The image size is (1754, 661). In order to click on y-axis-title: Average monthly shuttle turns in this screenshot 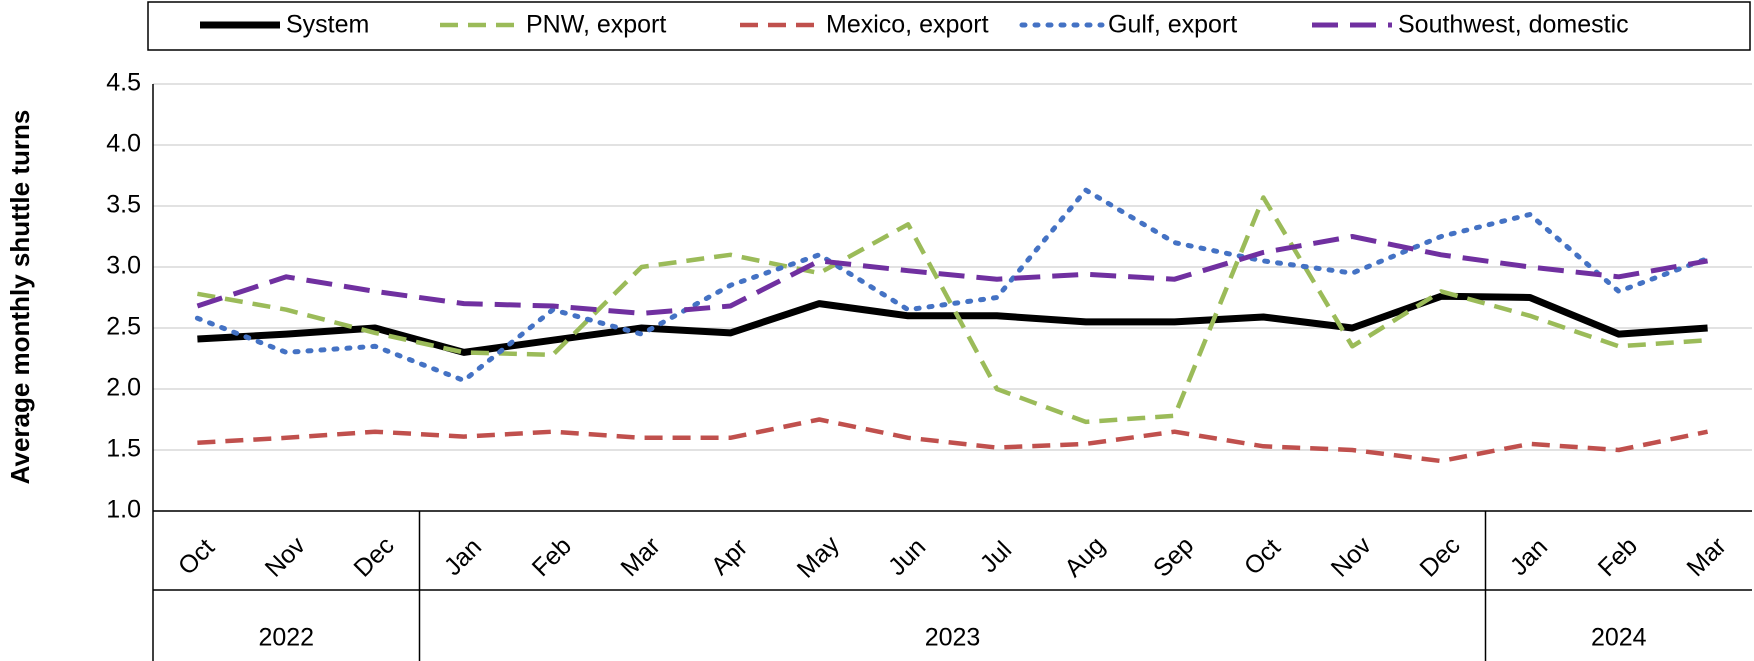, I will do `click(20, 297)`.